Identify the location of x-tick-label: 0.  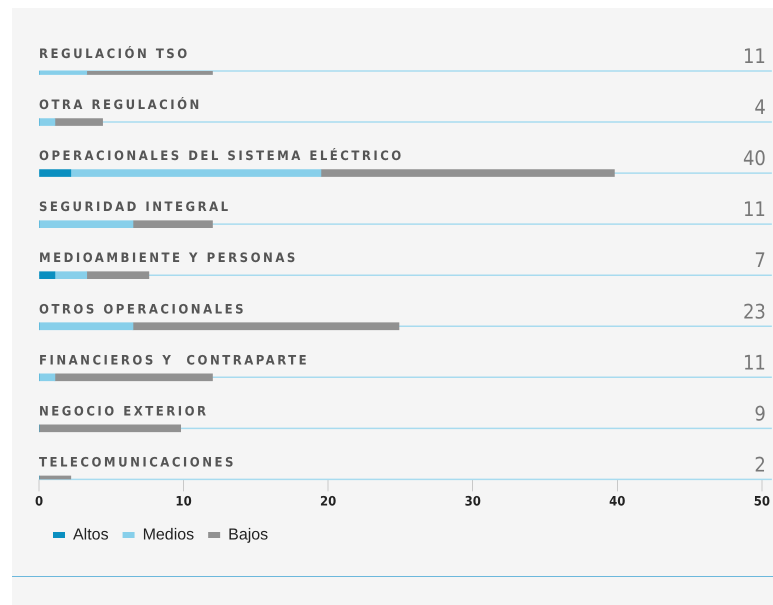
(39, 502).